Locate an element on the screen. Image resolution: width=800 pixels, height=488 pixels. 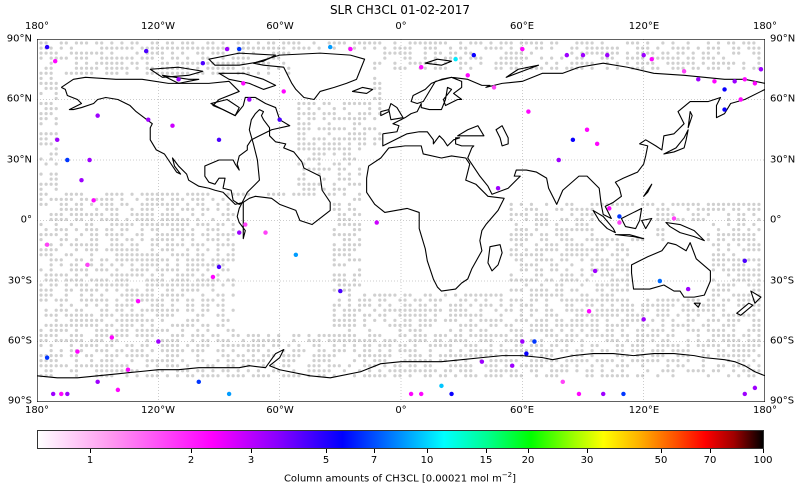
colorbar-label-exponent: −2 is located at coordinates (507, 475).